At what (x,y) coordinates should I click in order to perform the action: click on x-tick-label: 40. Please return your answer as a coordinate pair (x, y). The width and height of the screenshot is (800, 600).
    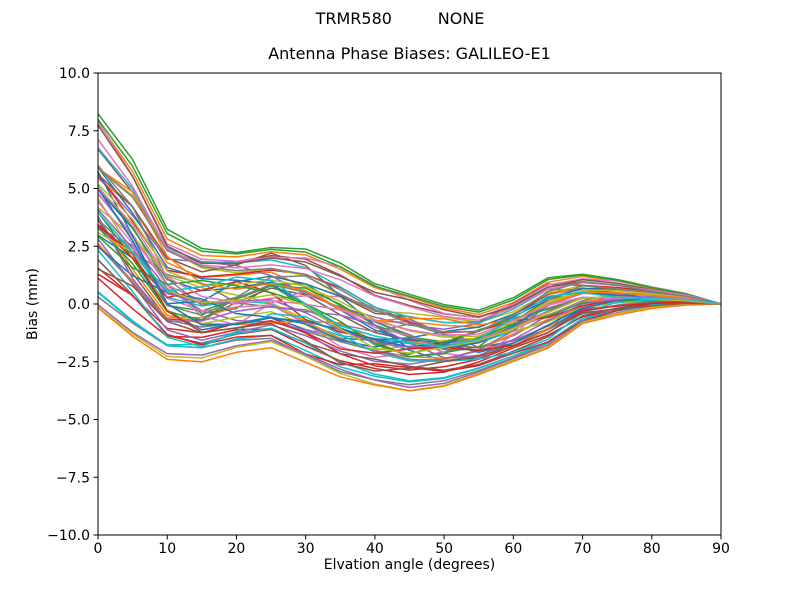
    Looking at the image, I should click on (375, 549).